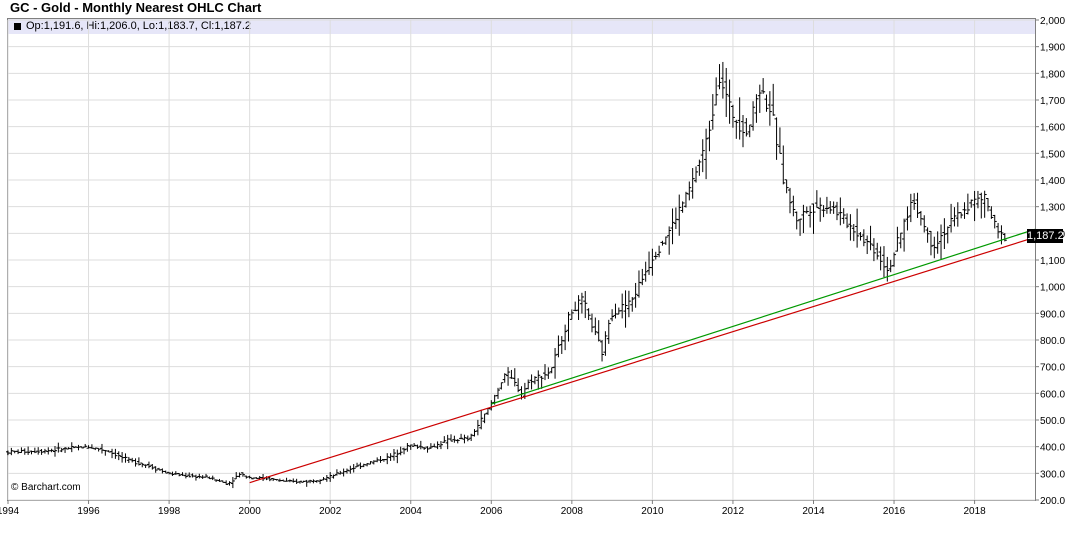  I want to click on y-tick-label: 1,900.0, so click(1052, 48).